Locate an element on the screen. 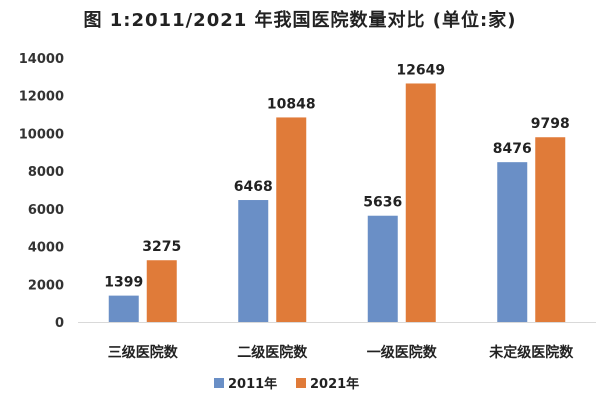 The width and height of the screenshot is (600, 407). legend-label: 2021年 is located at coordinates (334, 384).